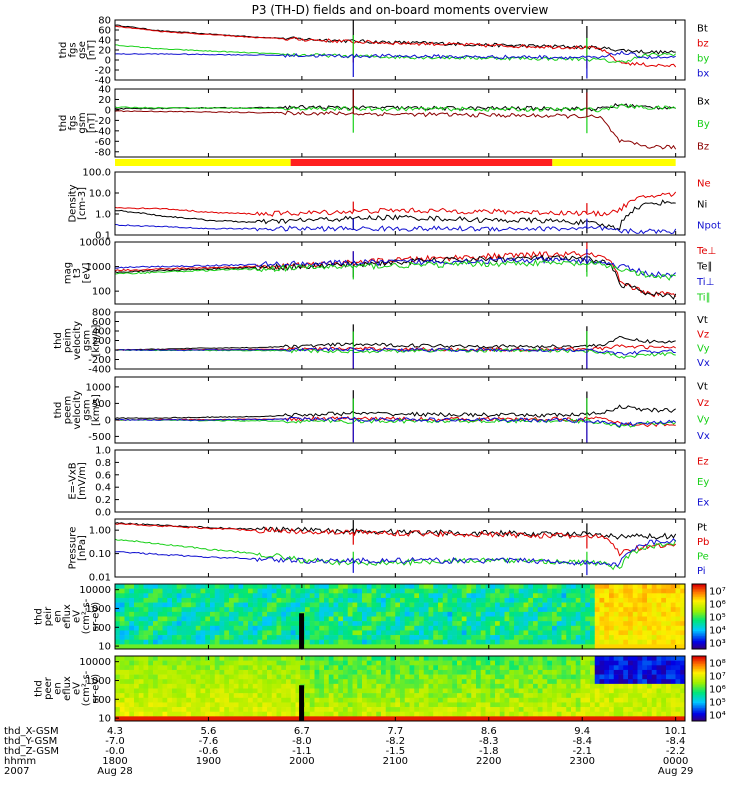  I want to click on y-tick-label: 10000, so click(95, 662).